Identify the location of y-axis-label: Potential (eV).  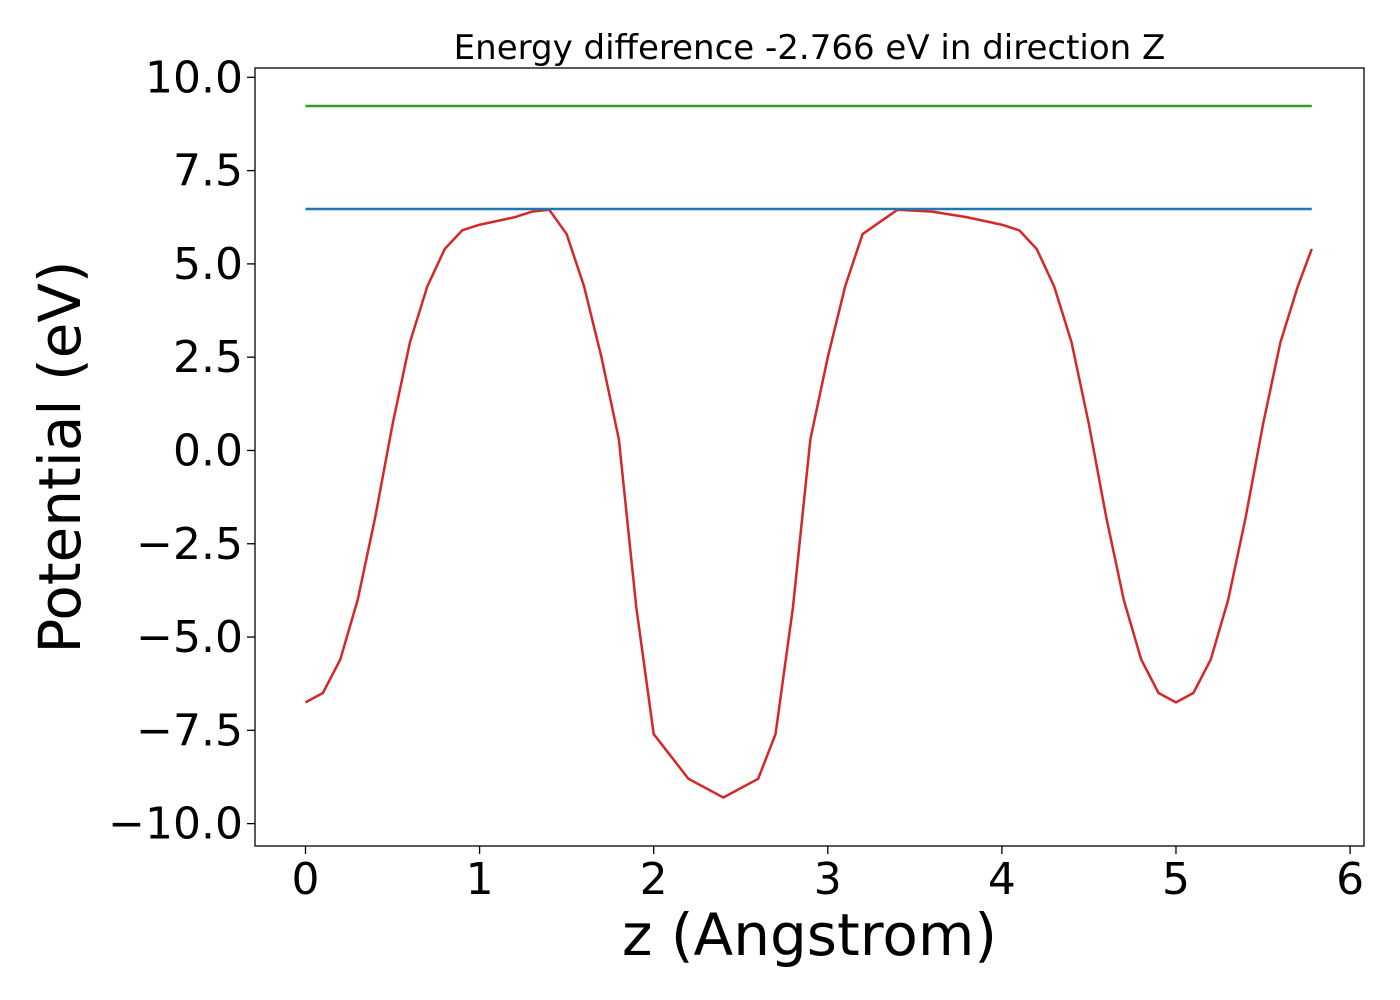
(60, 456).